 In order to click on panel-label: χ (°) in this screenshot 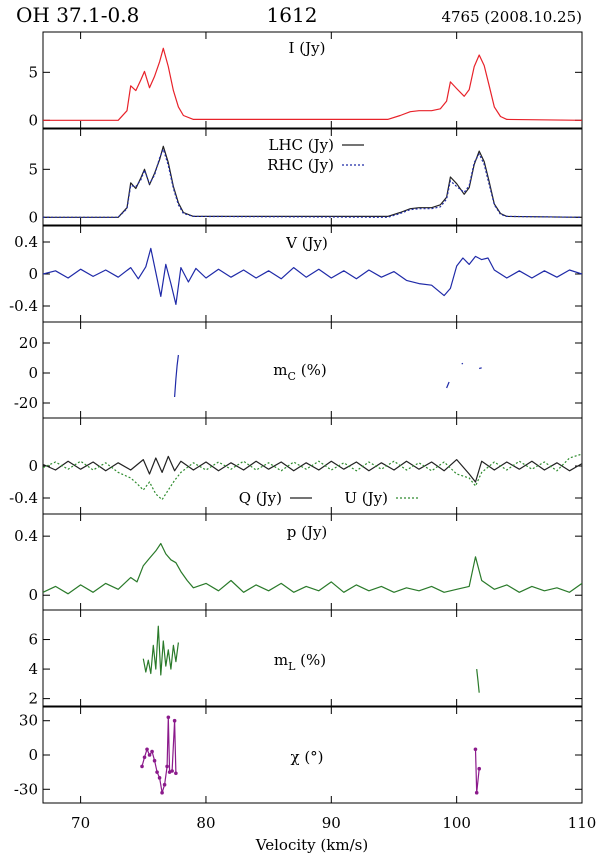, I will do `click(306, 757)`.